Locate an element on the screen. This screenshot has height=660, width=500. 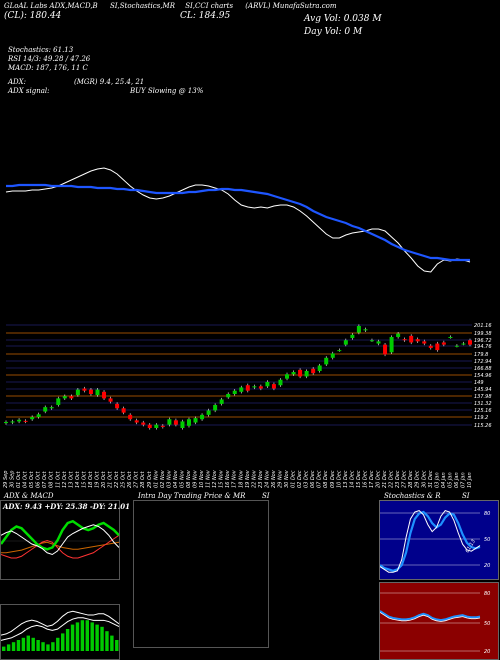
date-label: 08 Nov is located at coordinates (189, 478).